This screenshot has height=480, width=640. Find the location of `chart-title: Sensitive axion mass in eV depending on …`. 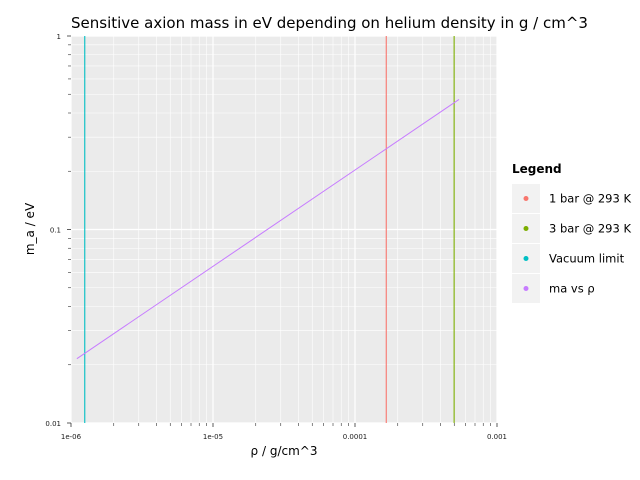

chart-title: Sensitive axion mass in eV depending on … is located at coordinates (329, 23).